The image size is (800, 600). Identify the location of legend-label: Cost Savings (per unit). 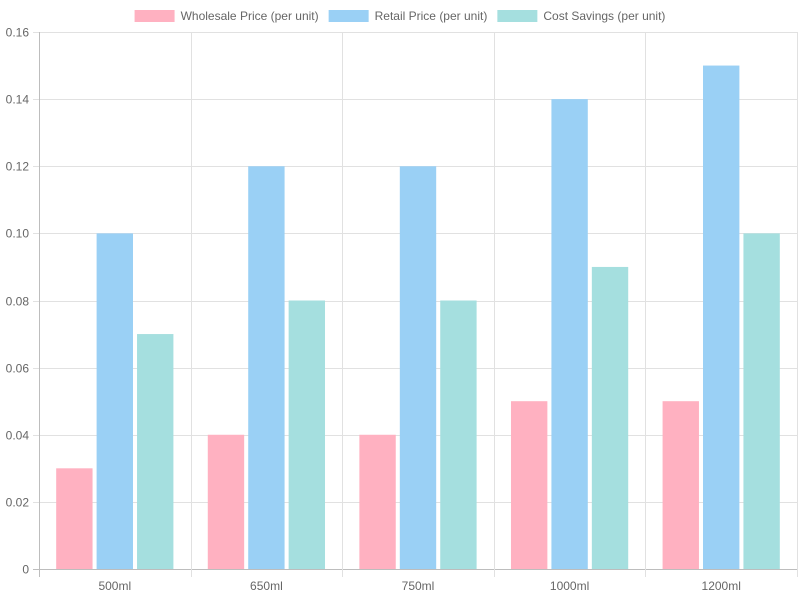
(604, 16).